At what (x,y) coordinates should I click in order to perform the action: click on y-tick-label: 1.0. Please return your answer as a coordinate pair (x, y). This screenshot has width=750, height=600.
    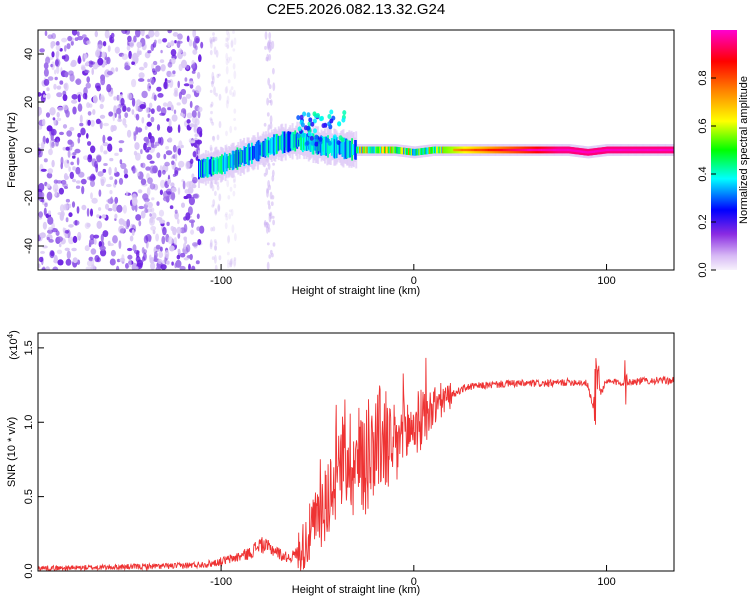
    Looking at the image, I should click on (29, 422).